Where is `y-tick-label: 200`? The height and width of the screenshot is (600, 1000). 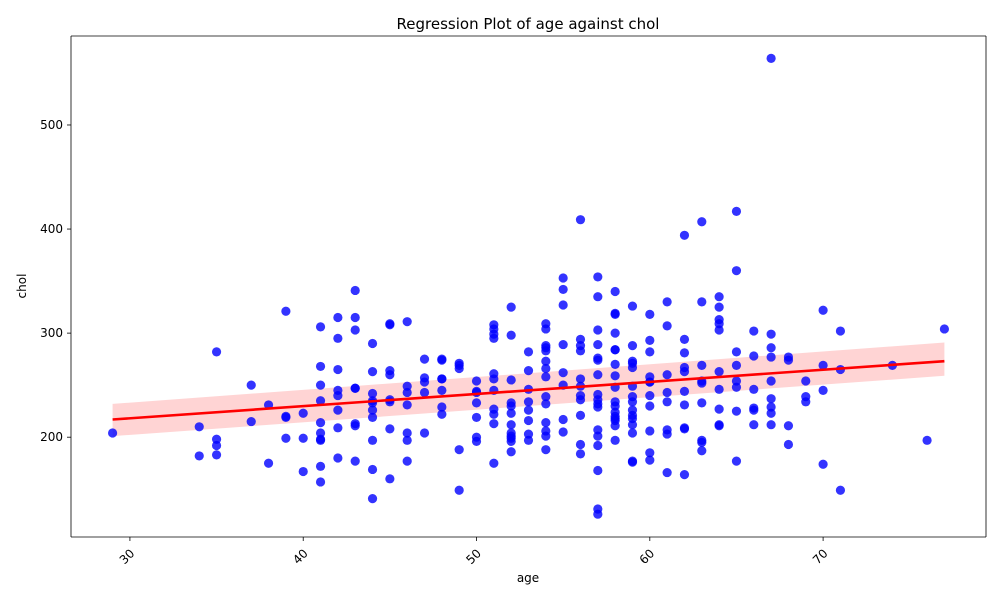 y-tick-label: 200 is located at coordinates (51, 437).